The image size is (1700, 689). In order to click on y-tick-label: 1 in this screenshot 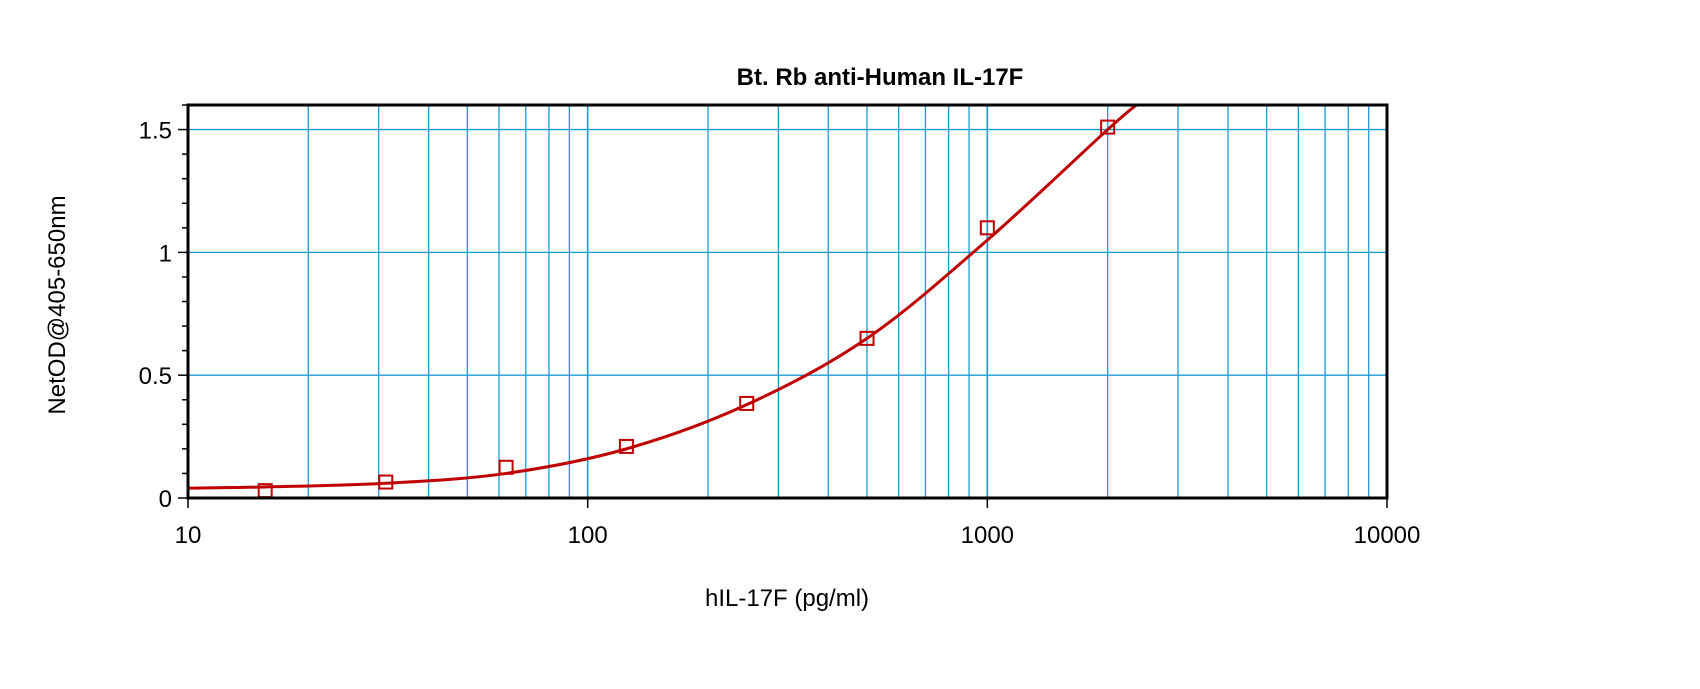, I will do `click(165, 253)`.